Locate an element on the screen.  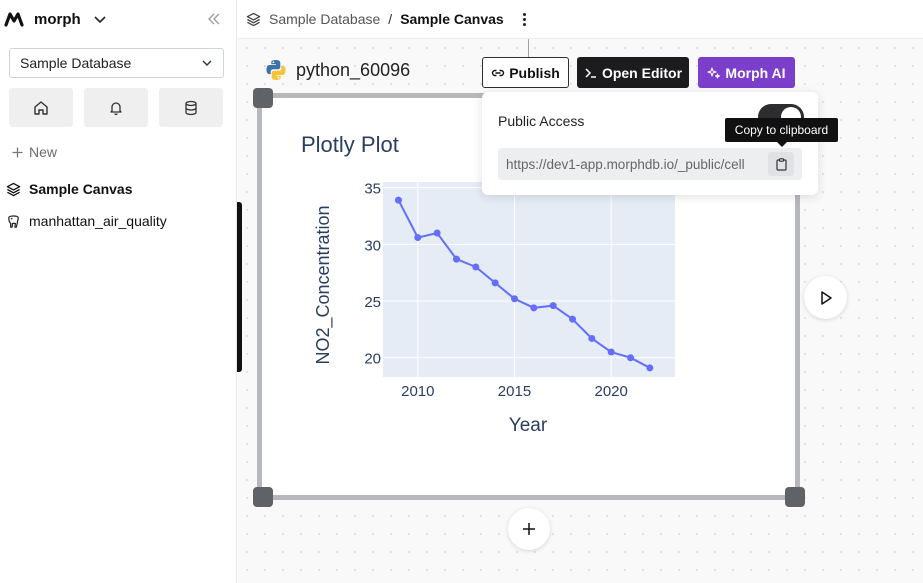
sparkles-icon is located at coordinates (714, 72).